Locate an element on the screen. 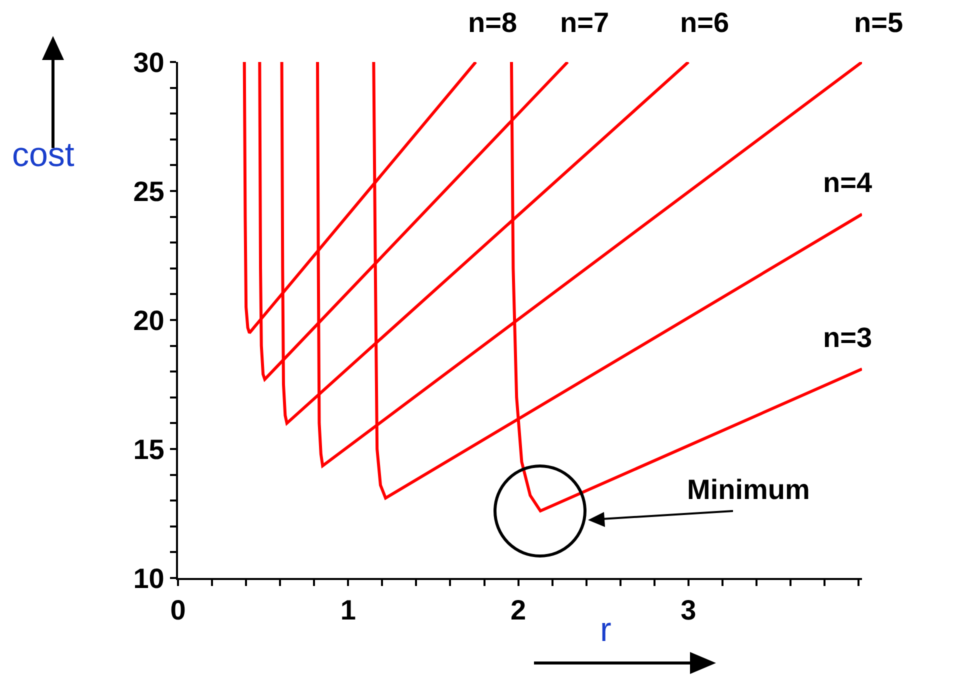 The height and width of the screenshot is (677, 957). series-label: n=6 is located at coordinates (705, 22).